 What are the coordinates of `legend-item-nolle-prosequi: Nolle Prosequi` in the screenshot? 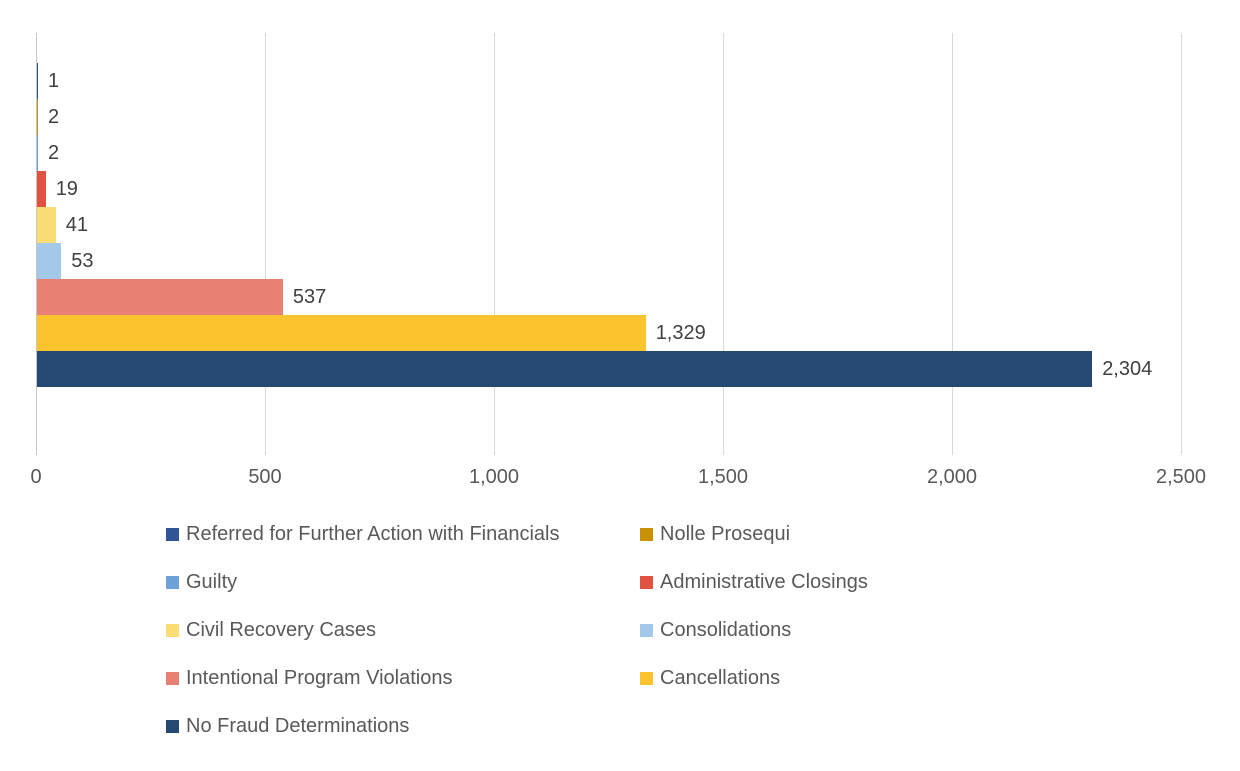 It's located at (715, 534).